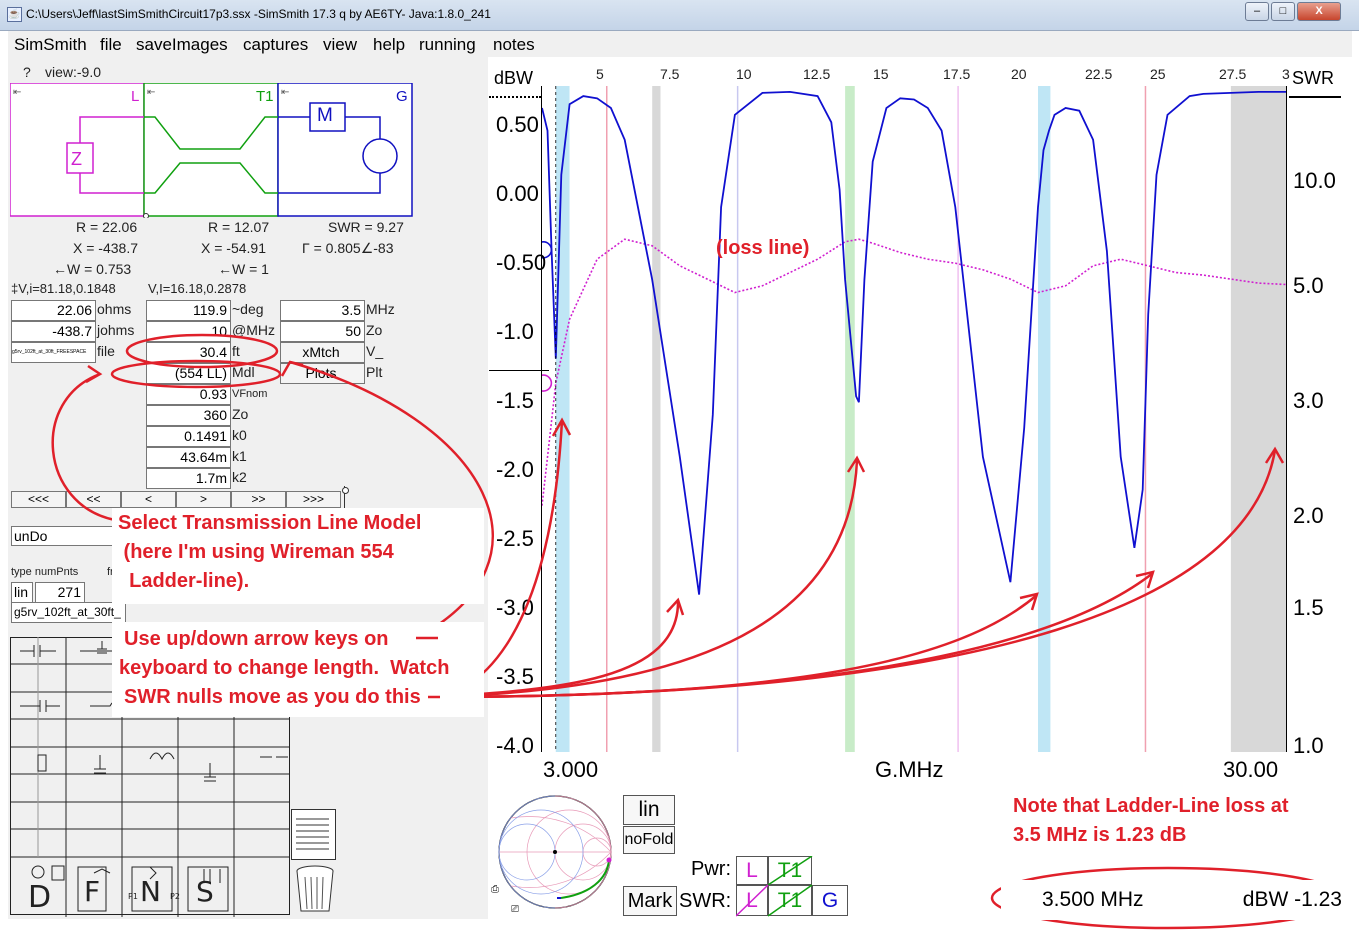 The height and width of the screenshot is (931, 1359). I want to click on menu-view: view, so click(340, 44).